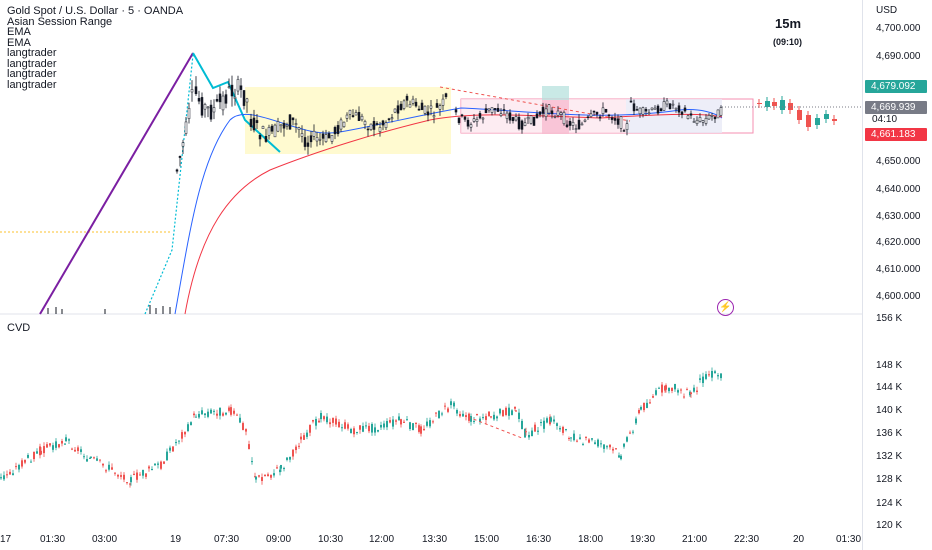 This screenshot has height=550, width=932. Describe the element at coordinates (32, 74) in the screenshot. I see `indicator-langtrader-3: langtrader` at that location.